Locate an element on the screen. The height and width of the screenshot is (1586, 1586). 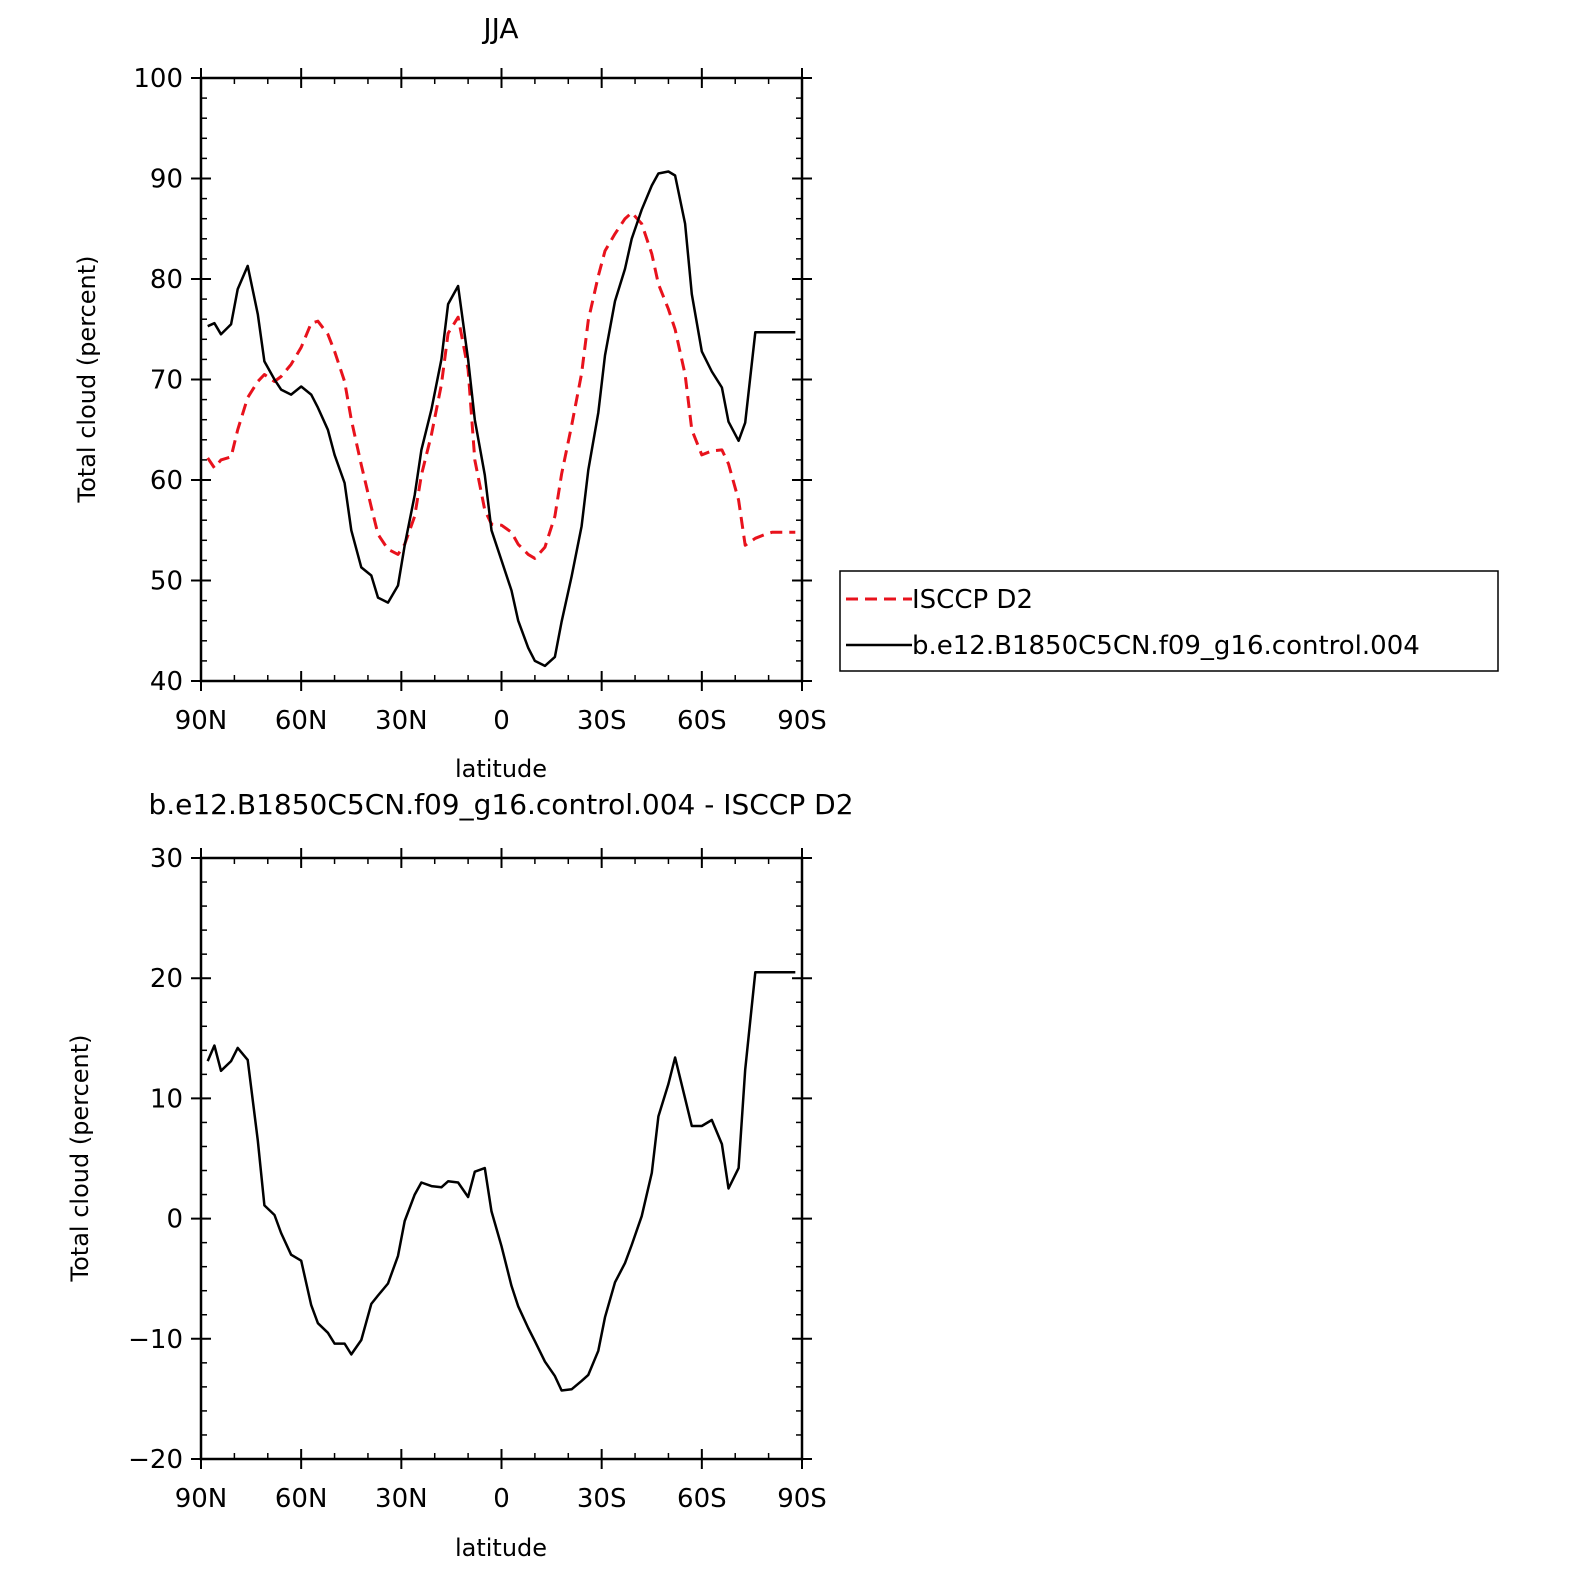
bottom-y-tick-labels: −20 −10 0 10 20 30 is located at coordinates (155, 1159).